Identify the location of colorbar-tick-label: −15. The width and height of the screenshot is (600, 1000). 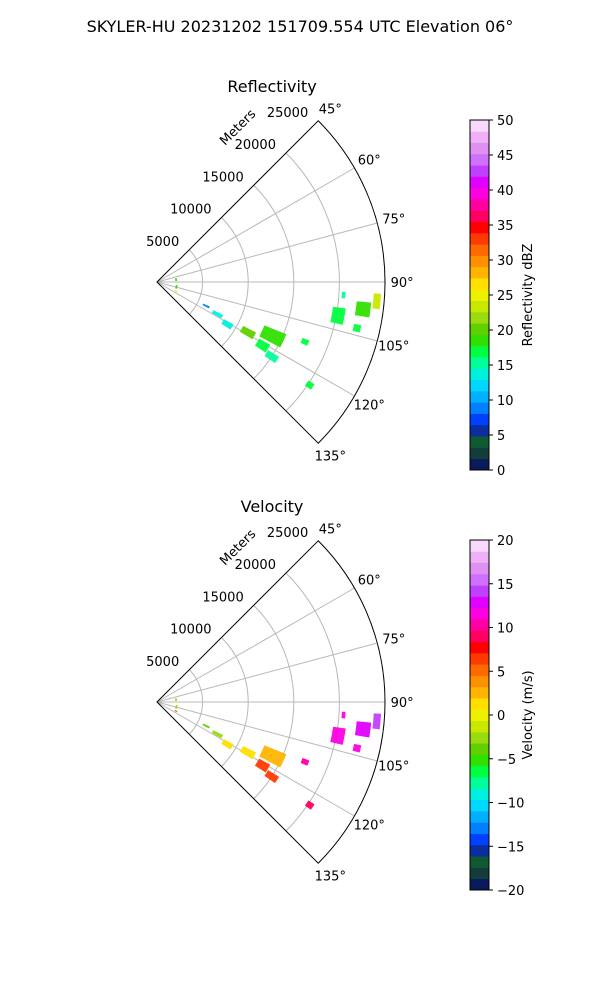
(510, 847).